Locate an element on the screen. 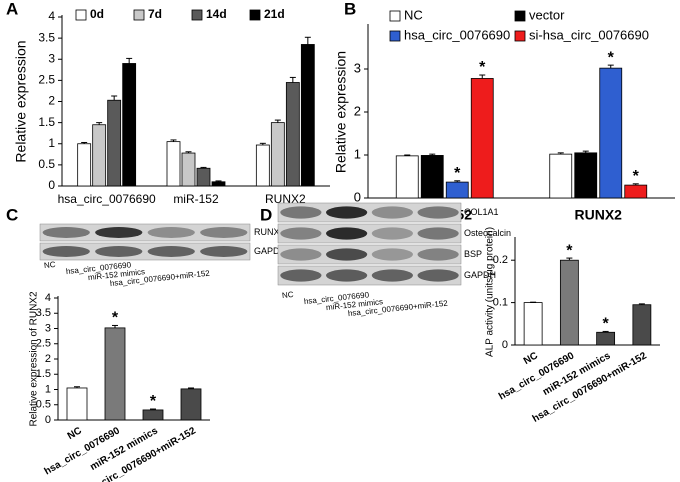 This screenshot has width=680, height=482. y-axis-label: Relative expression of RUNX2 is located at coordinates (34, 358).